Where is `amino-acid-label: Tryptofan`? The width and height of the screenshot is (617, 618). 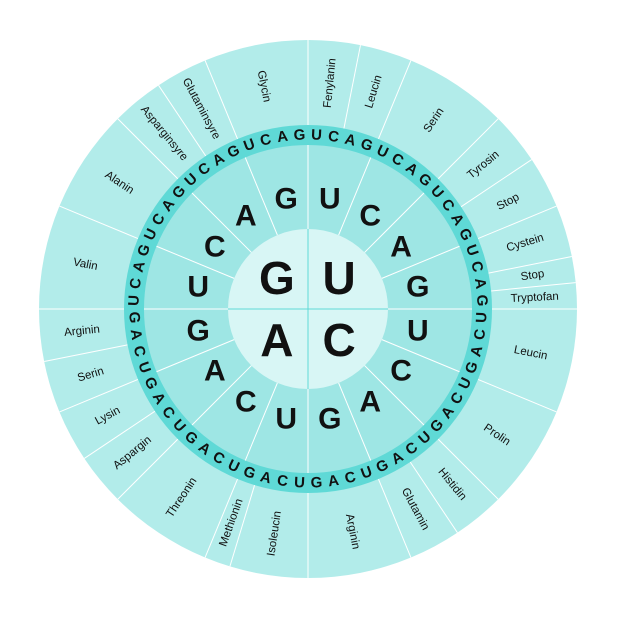
amino-acid-label: Tryptofan is located at coordinates (534, 298).